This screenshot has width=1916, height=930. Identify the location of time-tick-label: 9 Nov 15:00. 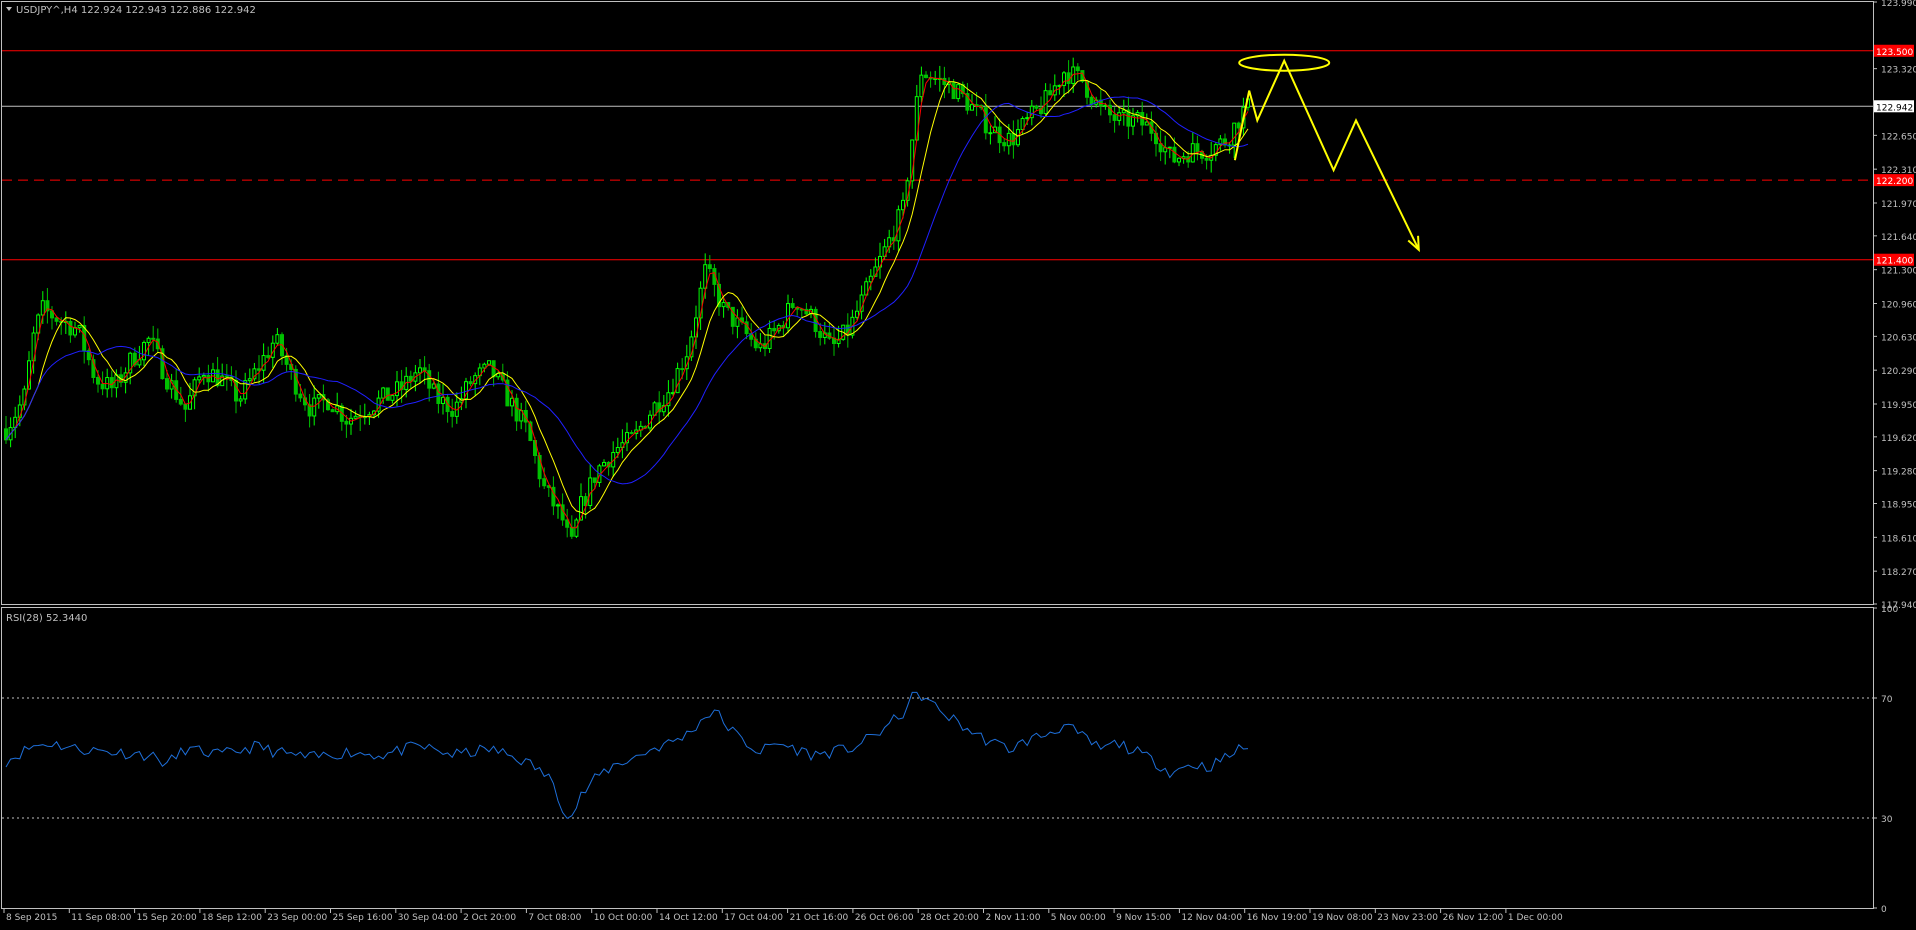
(1143, 918).